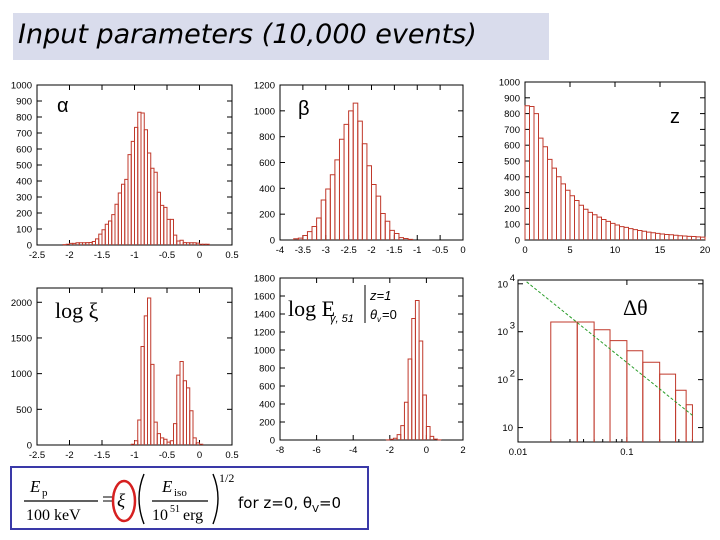 The width and height of the screenshot is (720, 540). What do you see at coordinates (24, 118) in the screenshot?
I see `alpha-ytick-label: 800` at bounding box center [24, 118].